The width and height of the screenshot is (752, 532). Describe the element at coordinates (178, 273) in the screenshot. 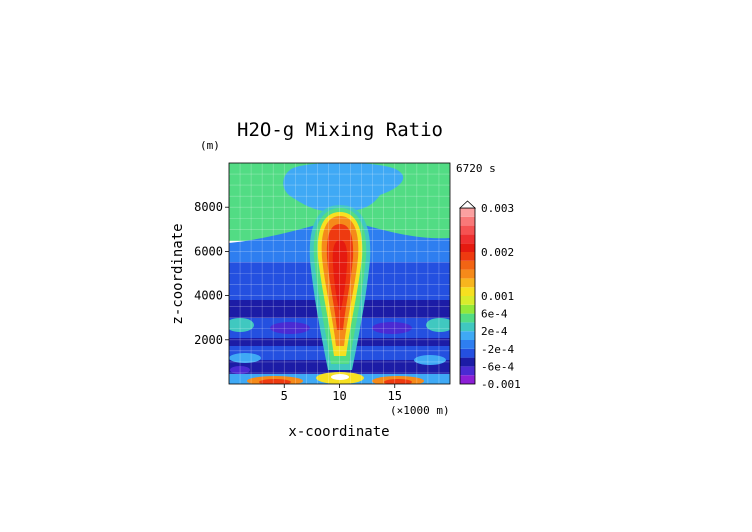

I see `y-axis-label: z-coordinate` at that location.